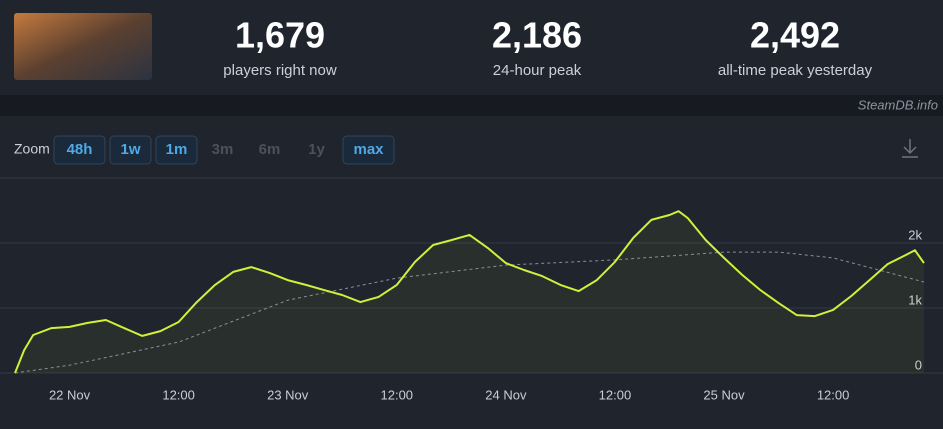  I want to click on game-thumbnail, so click(83, 46).